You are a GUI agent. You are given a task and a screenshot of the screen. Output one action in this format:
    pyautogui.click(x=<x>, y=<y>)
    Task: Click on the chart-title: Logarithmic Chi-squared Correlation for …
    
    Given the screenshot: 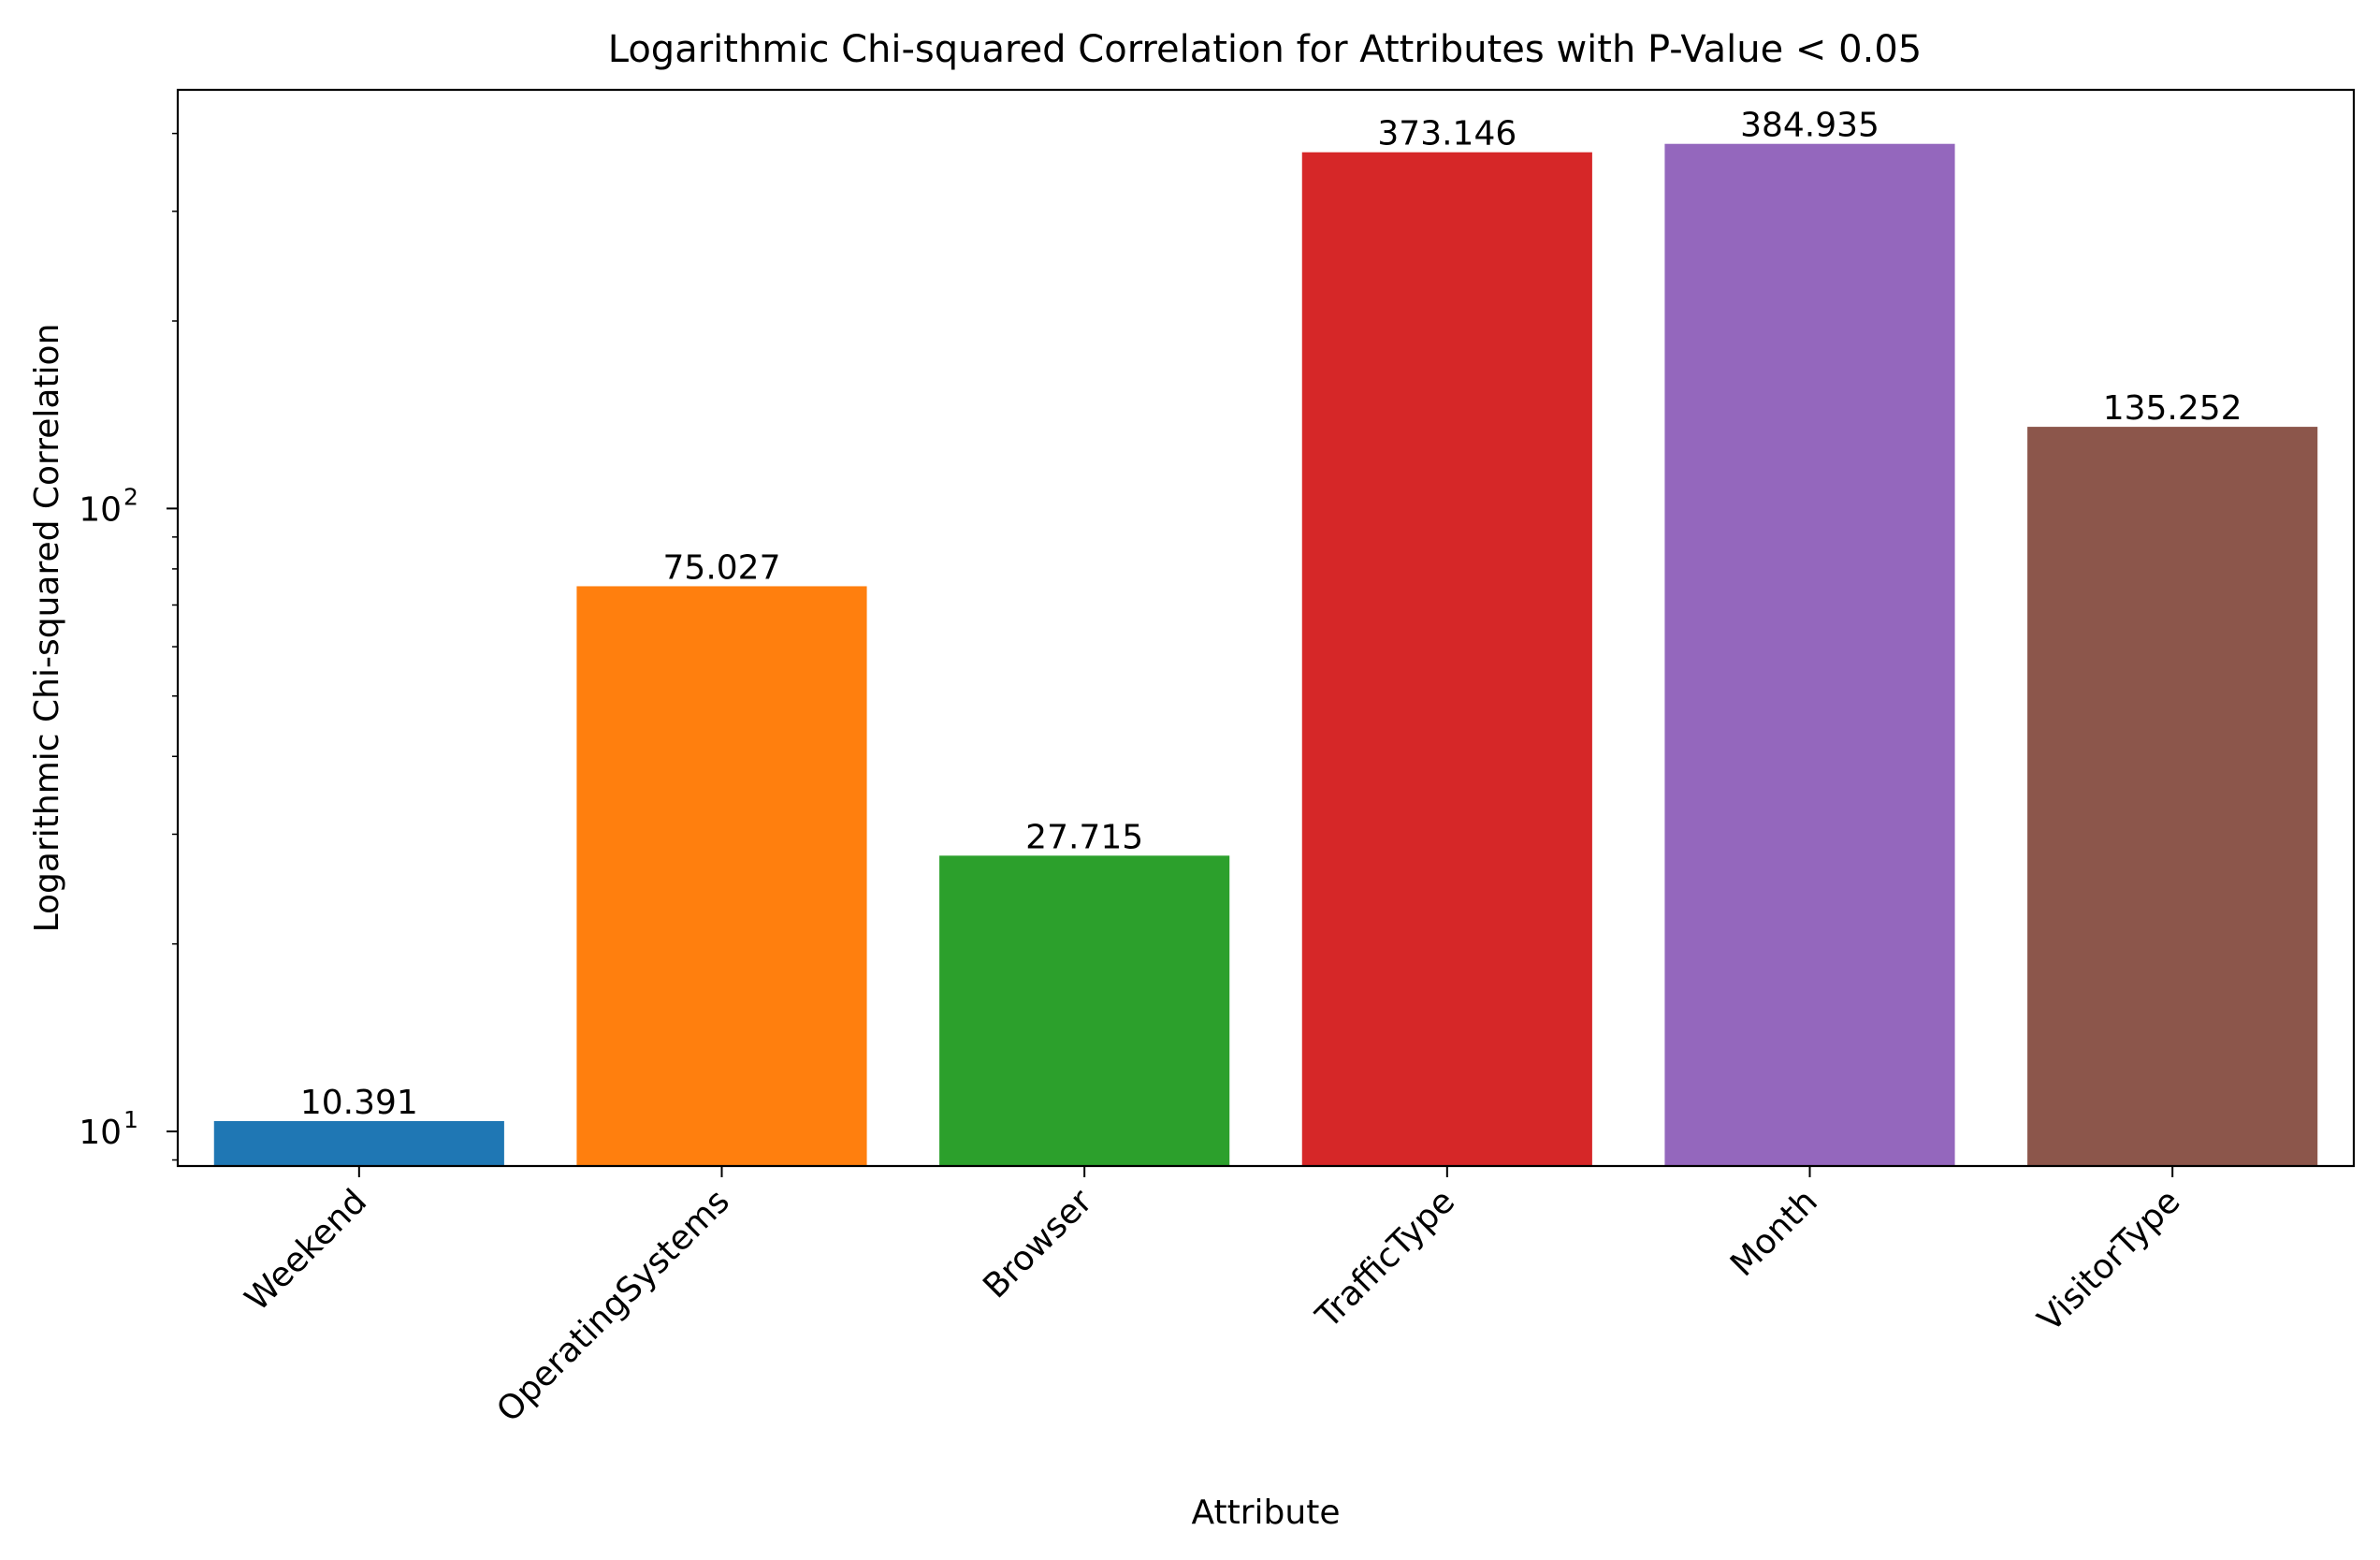 What is the action you would take?
    pyautogui.click(x=1265, y=49)
    